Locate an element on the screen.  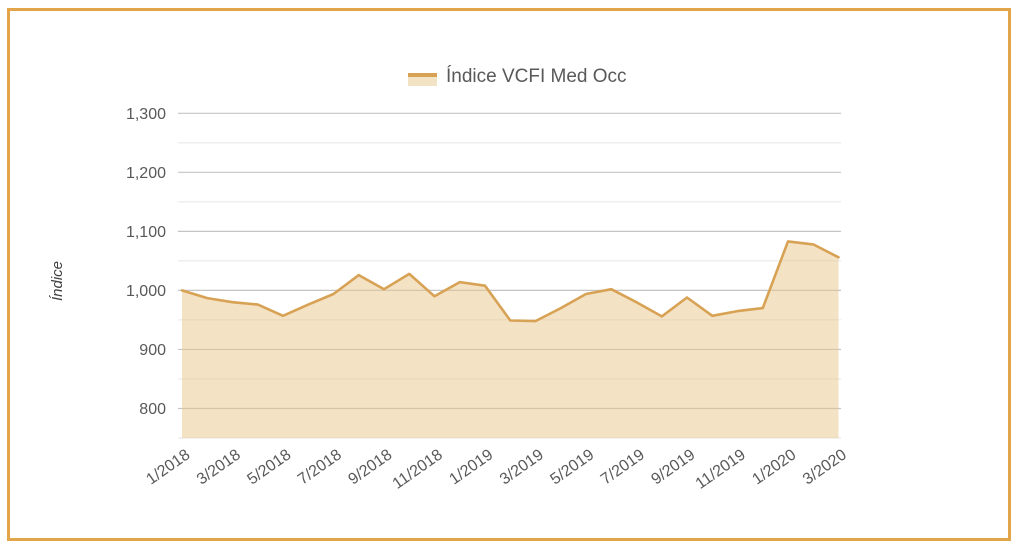
x-tick-label: 11/2019 is located at coordinates (721, 469).